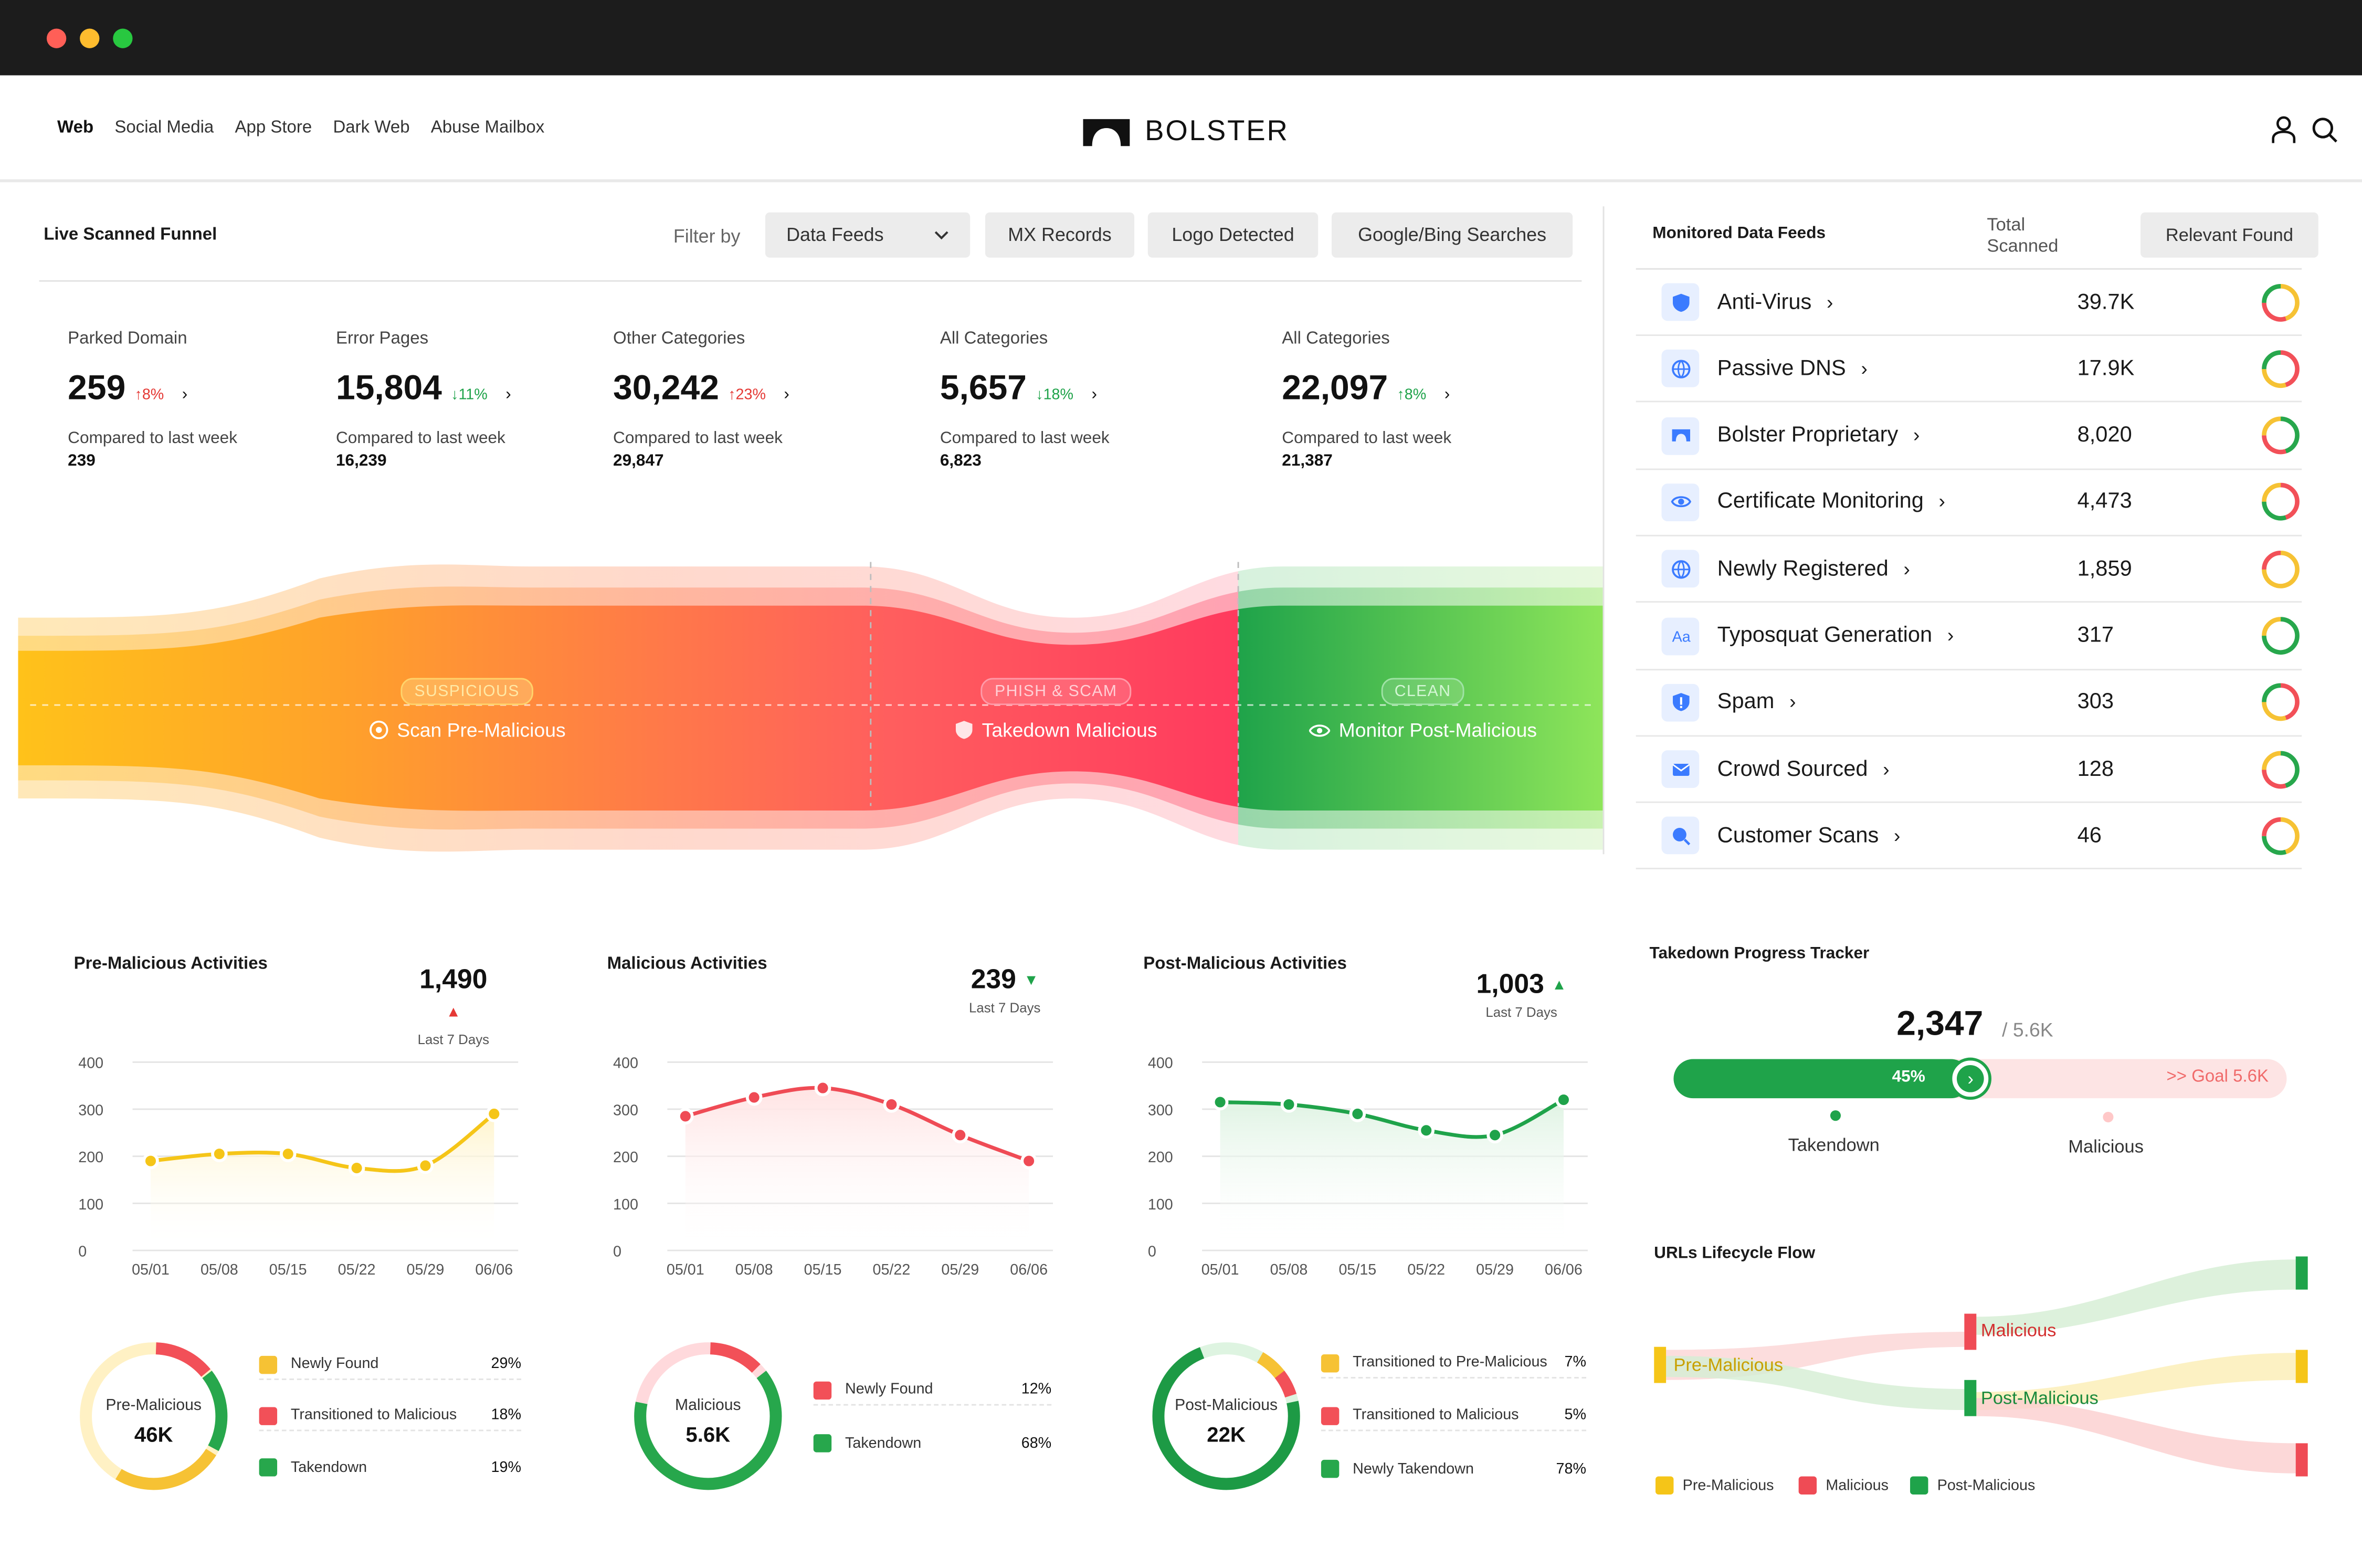 This screenshot has height=1568, width=2362. What do you see at coordinates (1060, 235) in the screenshot?
I see `mx-records-chip: MX Records` at bounding box center [1060, 235].